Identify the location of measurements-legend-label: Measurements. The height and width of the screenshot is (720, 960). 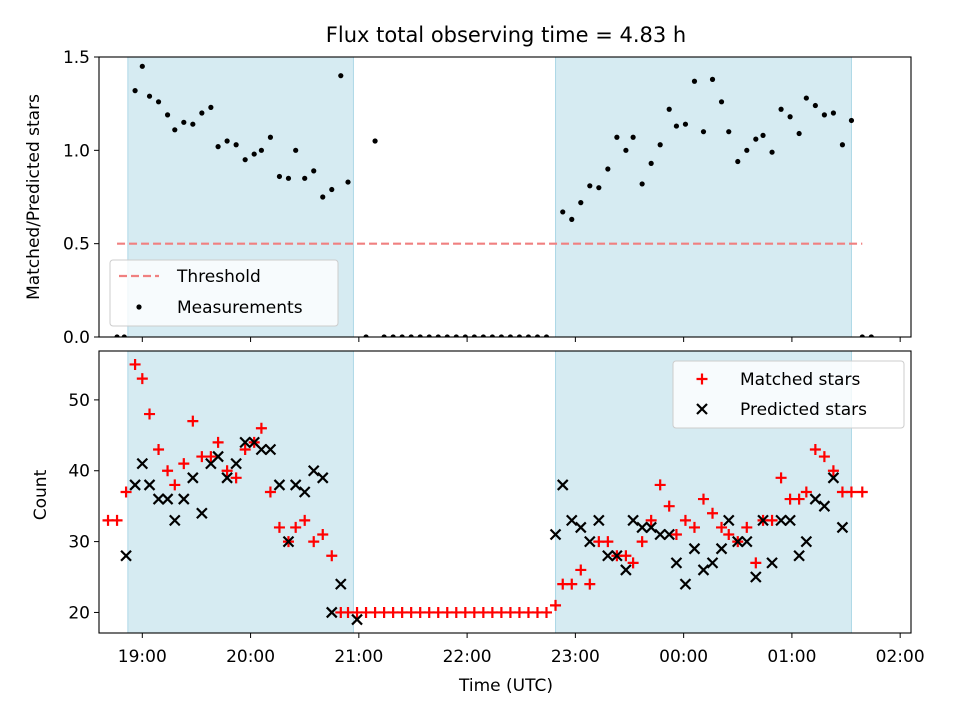
(240, 308).